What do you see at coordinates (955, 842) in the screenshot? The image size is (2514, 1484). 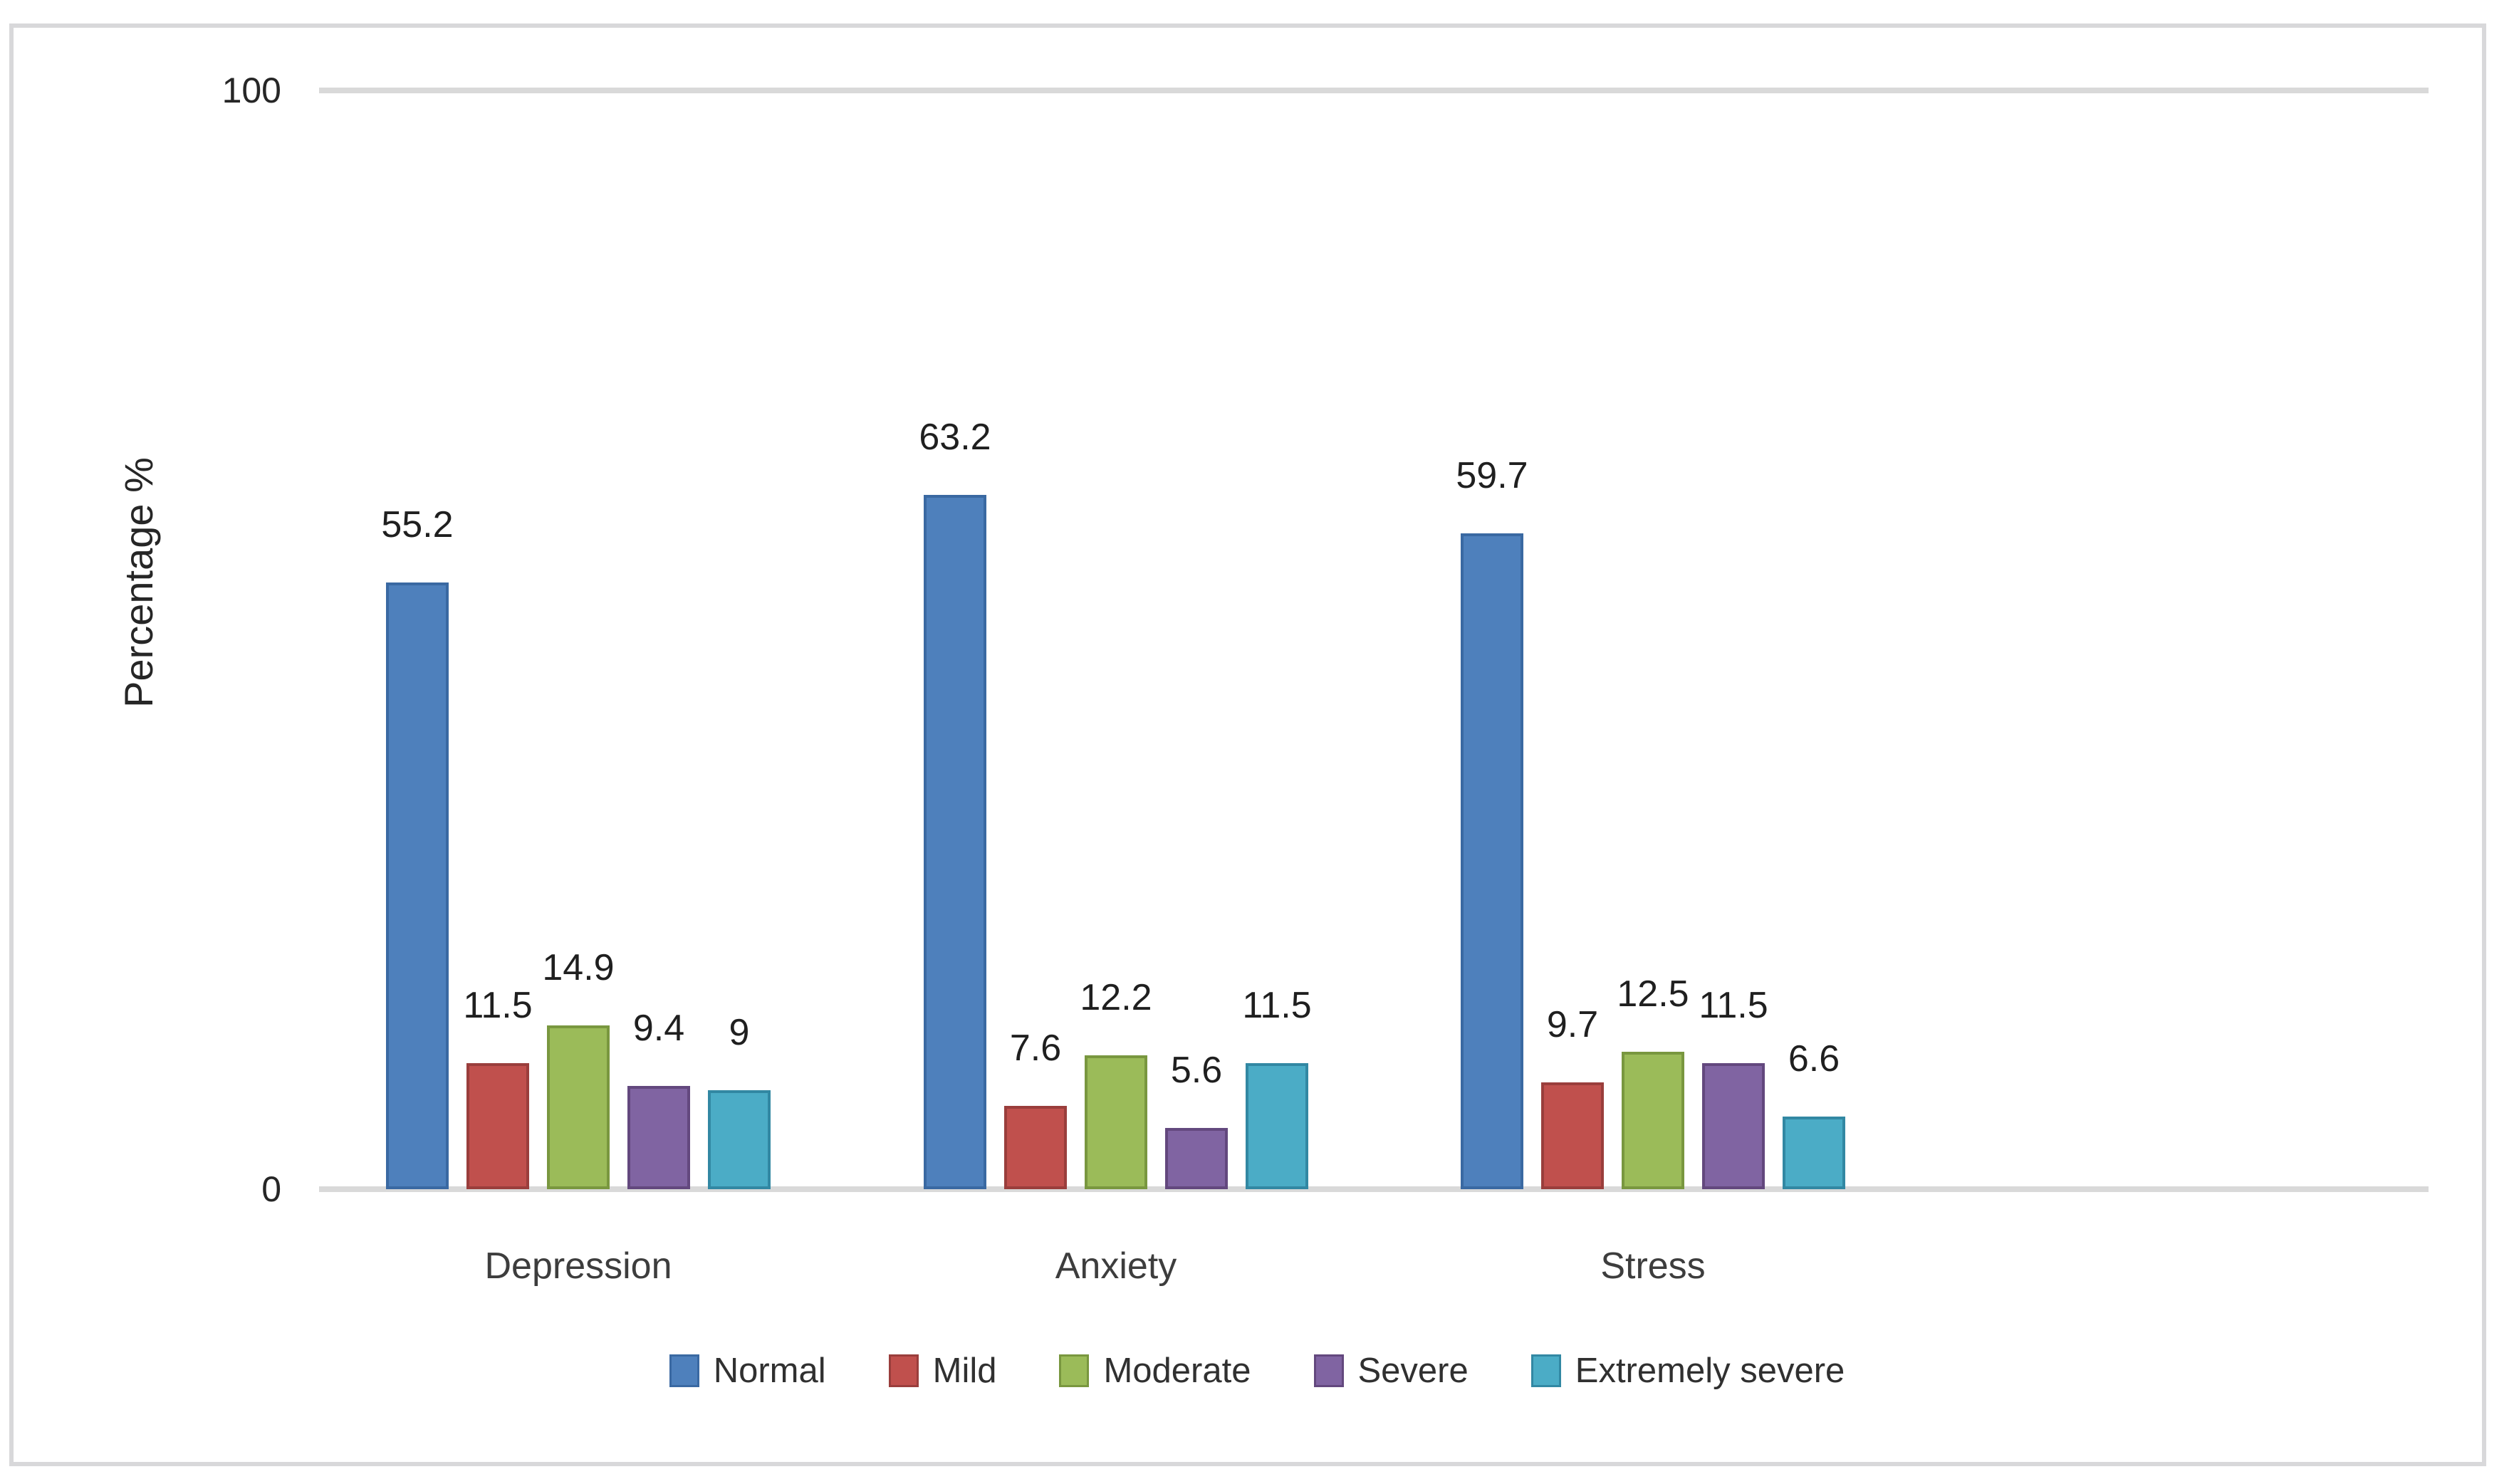 I see `bar-normal-anxiety` at bounding box center [955, 842].